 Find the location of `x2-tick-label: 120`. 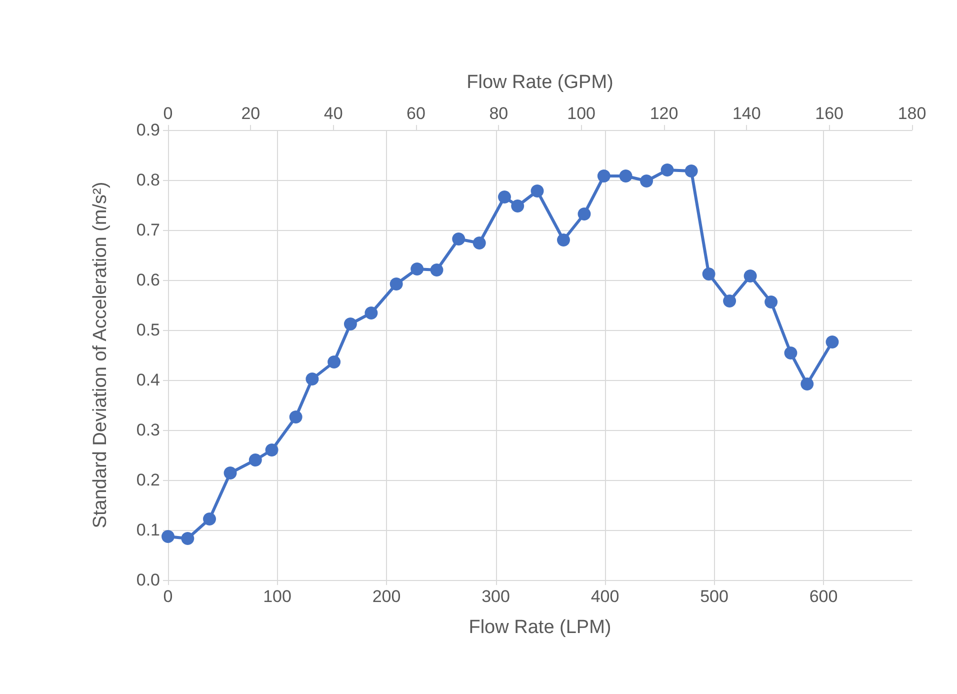

x2-tick-label: 120 is located at coordinates (664, 113).